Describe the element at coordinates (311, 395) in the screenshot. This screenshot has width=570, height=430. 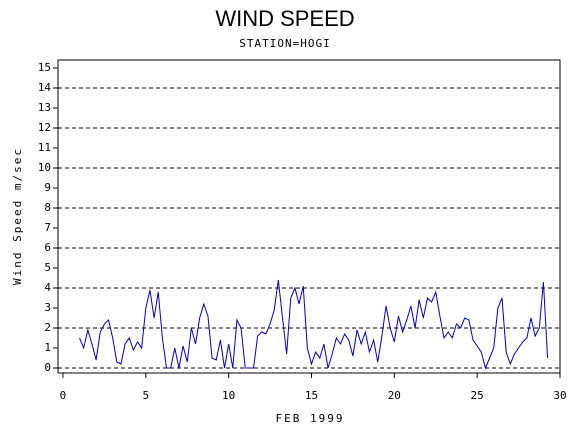
I see `x-tick-label: 15` at that location.